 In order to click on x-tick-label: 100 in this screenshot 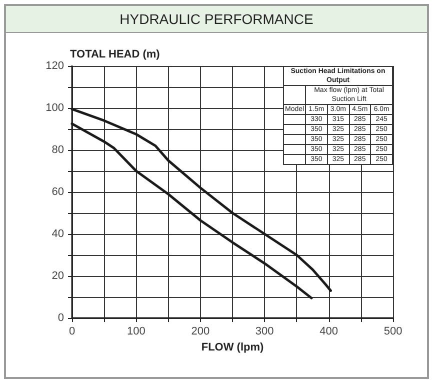, I will do `click(136, 332)`.